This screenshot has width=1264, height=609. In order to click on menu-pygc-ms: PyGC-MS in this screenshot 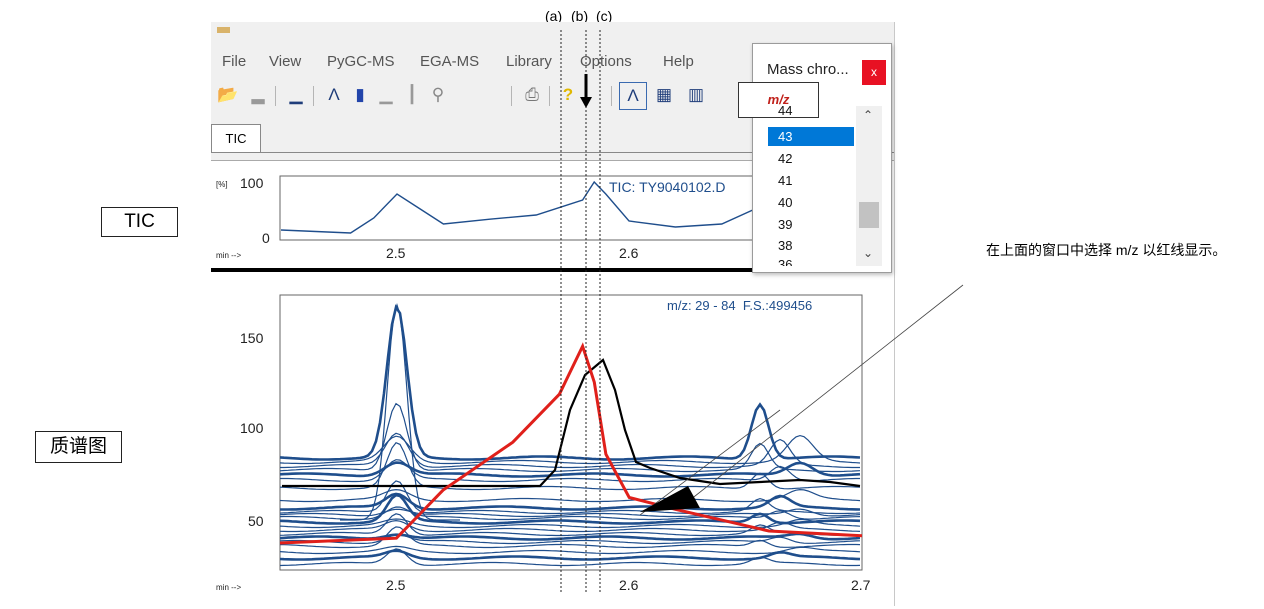, I will do `click(361, 61)`.